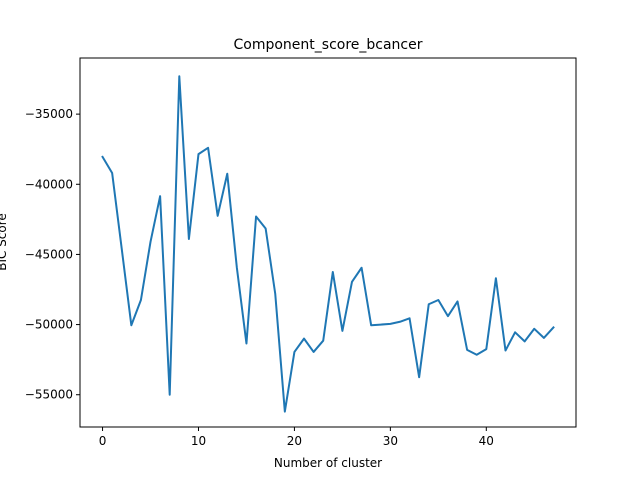 This screenshot has height=480, width=640. What do you see at coordinates (390, 441) in the screenshot?
I see `x-tick-label: 30` at bounding box center [390, 441].